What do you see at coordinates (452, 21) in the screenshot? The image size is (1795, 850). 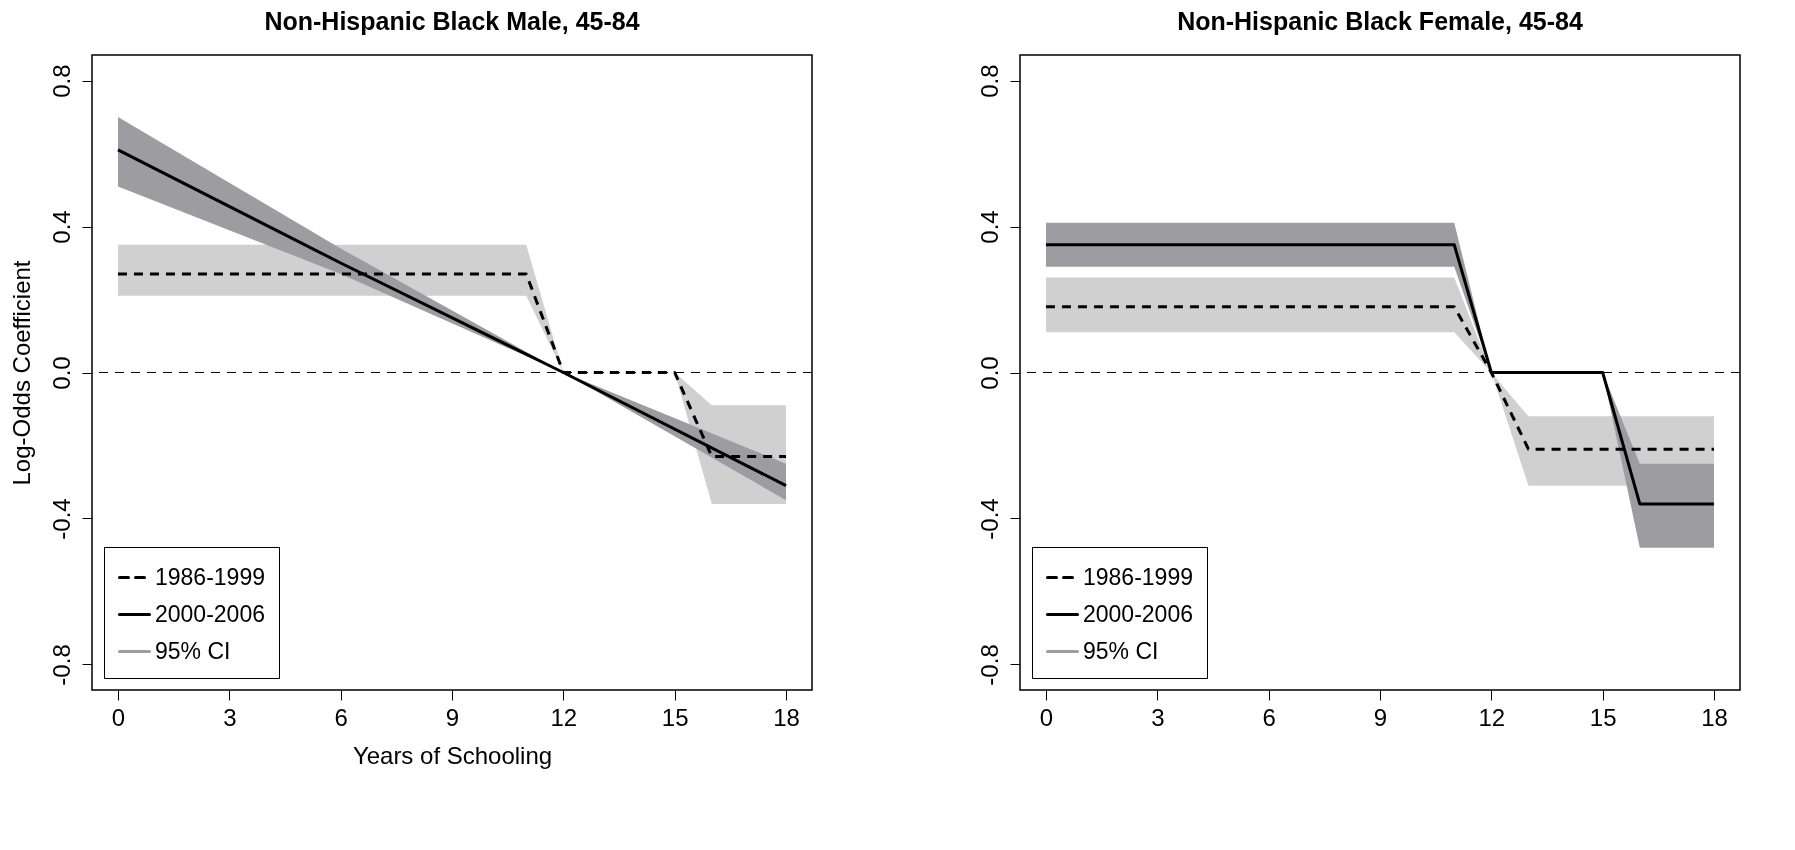 I see `chart-title: Non-Hispanic Black Male, 45-84` at bounding box center [452, 21].